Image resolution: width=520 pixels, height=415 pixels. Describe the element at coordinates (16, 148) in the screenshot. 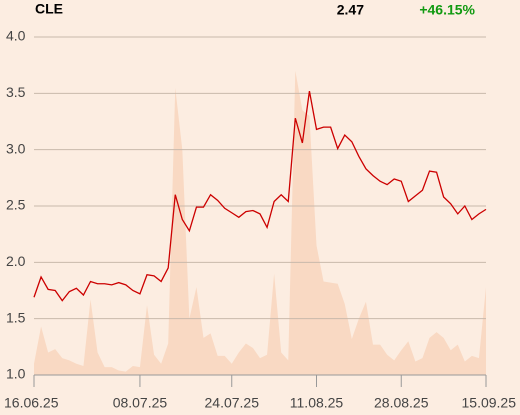

I see `y-tick-label: 3.0` at that location.